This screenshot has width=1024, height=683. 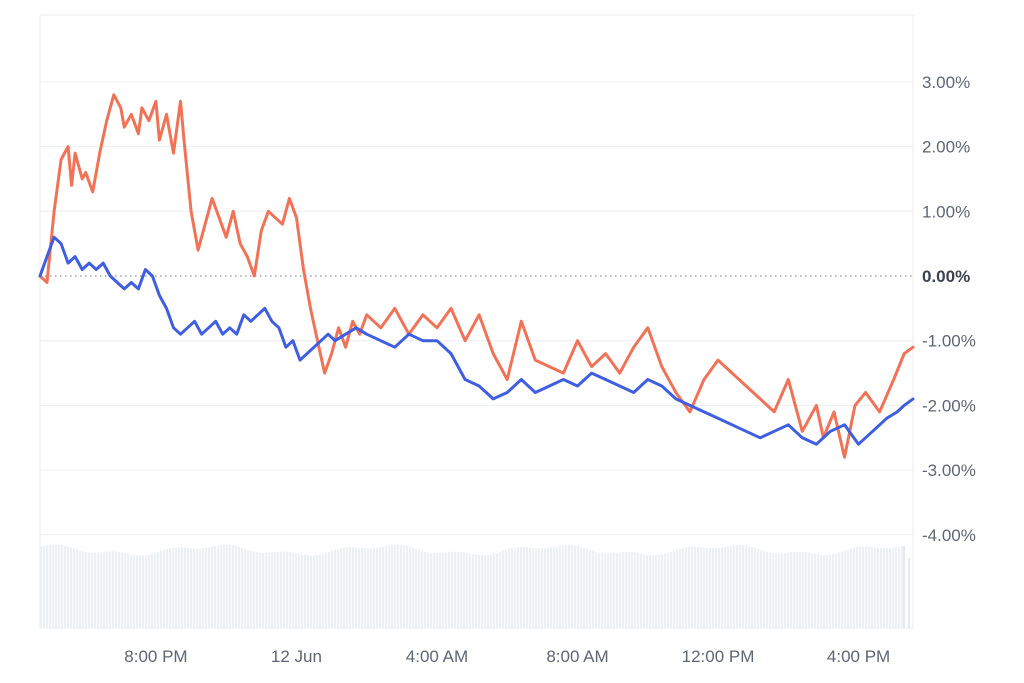 What do you see at coordinates (949, 470) in the screenshot?
I see `y-tick-label-6: -3.00%` at bounding box center [949, 470].